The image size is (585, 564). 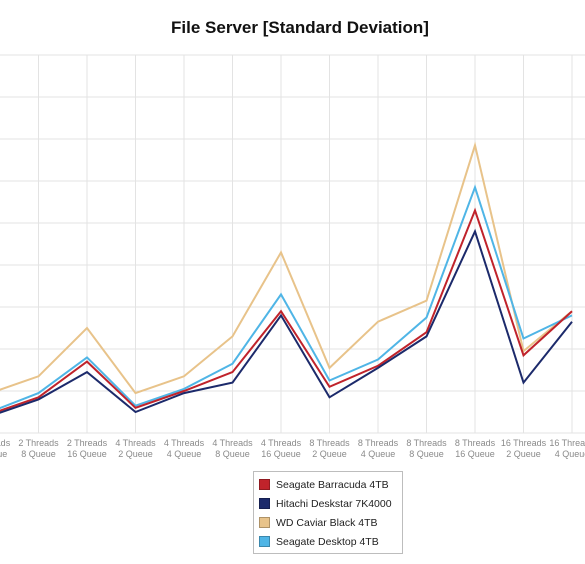 I want to click on legend-item: Seagate Barracuda 4TB, so click(x=328, y=484).